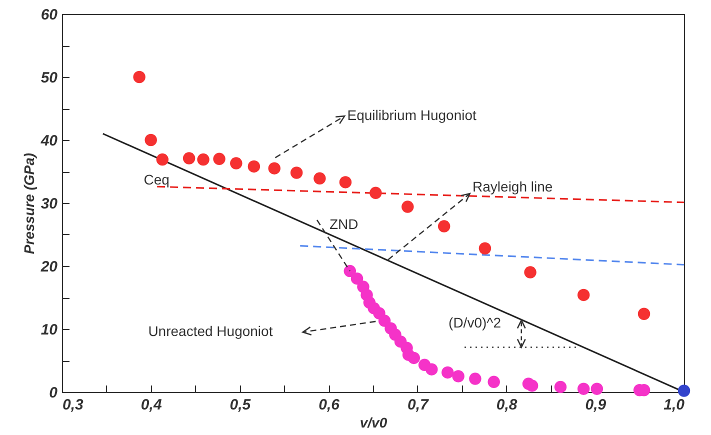  Describe the element at coordinates (49, 141) in the screenshot. I see `y-tick-label: 40` at that location.